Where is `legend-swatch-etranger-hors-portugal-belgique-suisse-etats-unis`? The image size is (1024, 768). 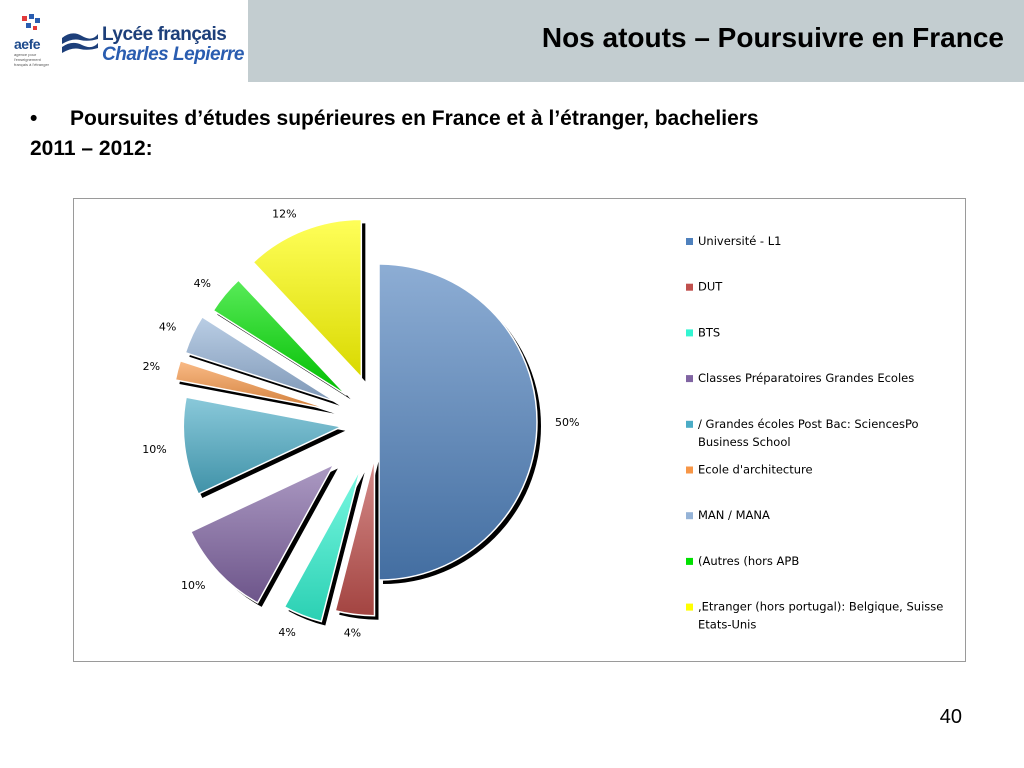
legend-swatch-etranger-hors-portugal-belgique-suisse-etats-unis is located at coordinates (689, 607).